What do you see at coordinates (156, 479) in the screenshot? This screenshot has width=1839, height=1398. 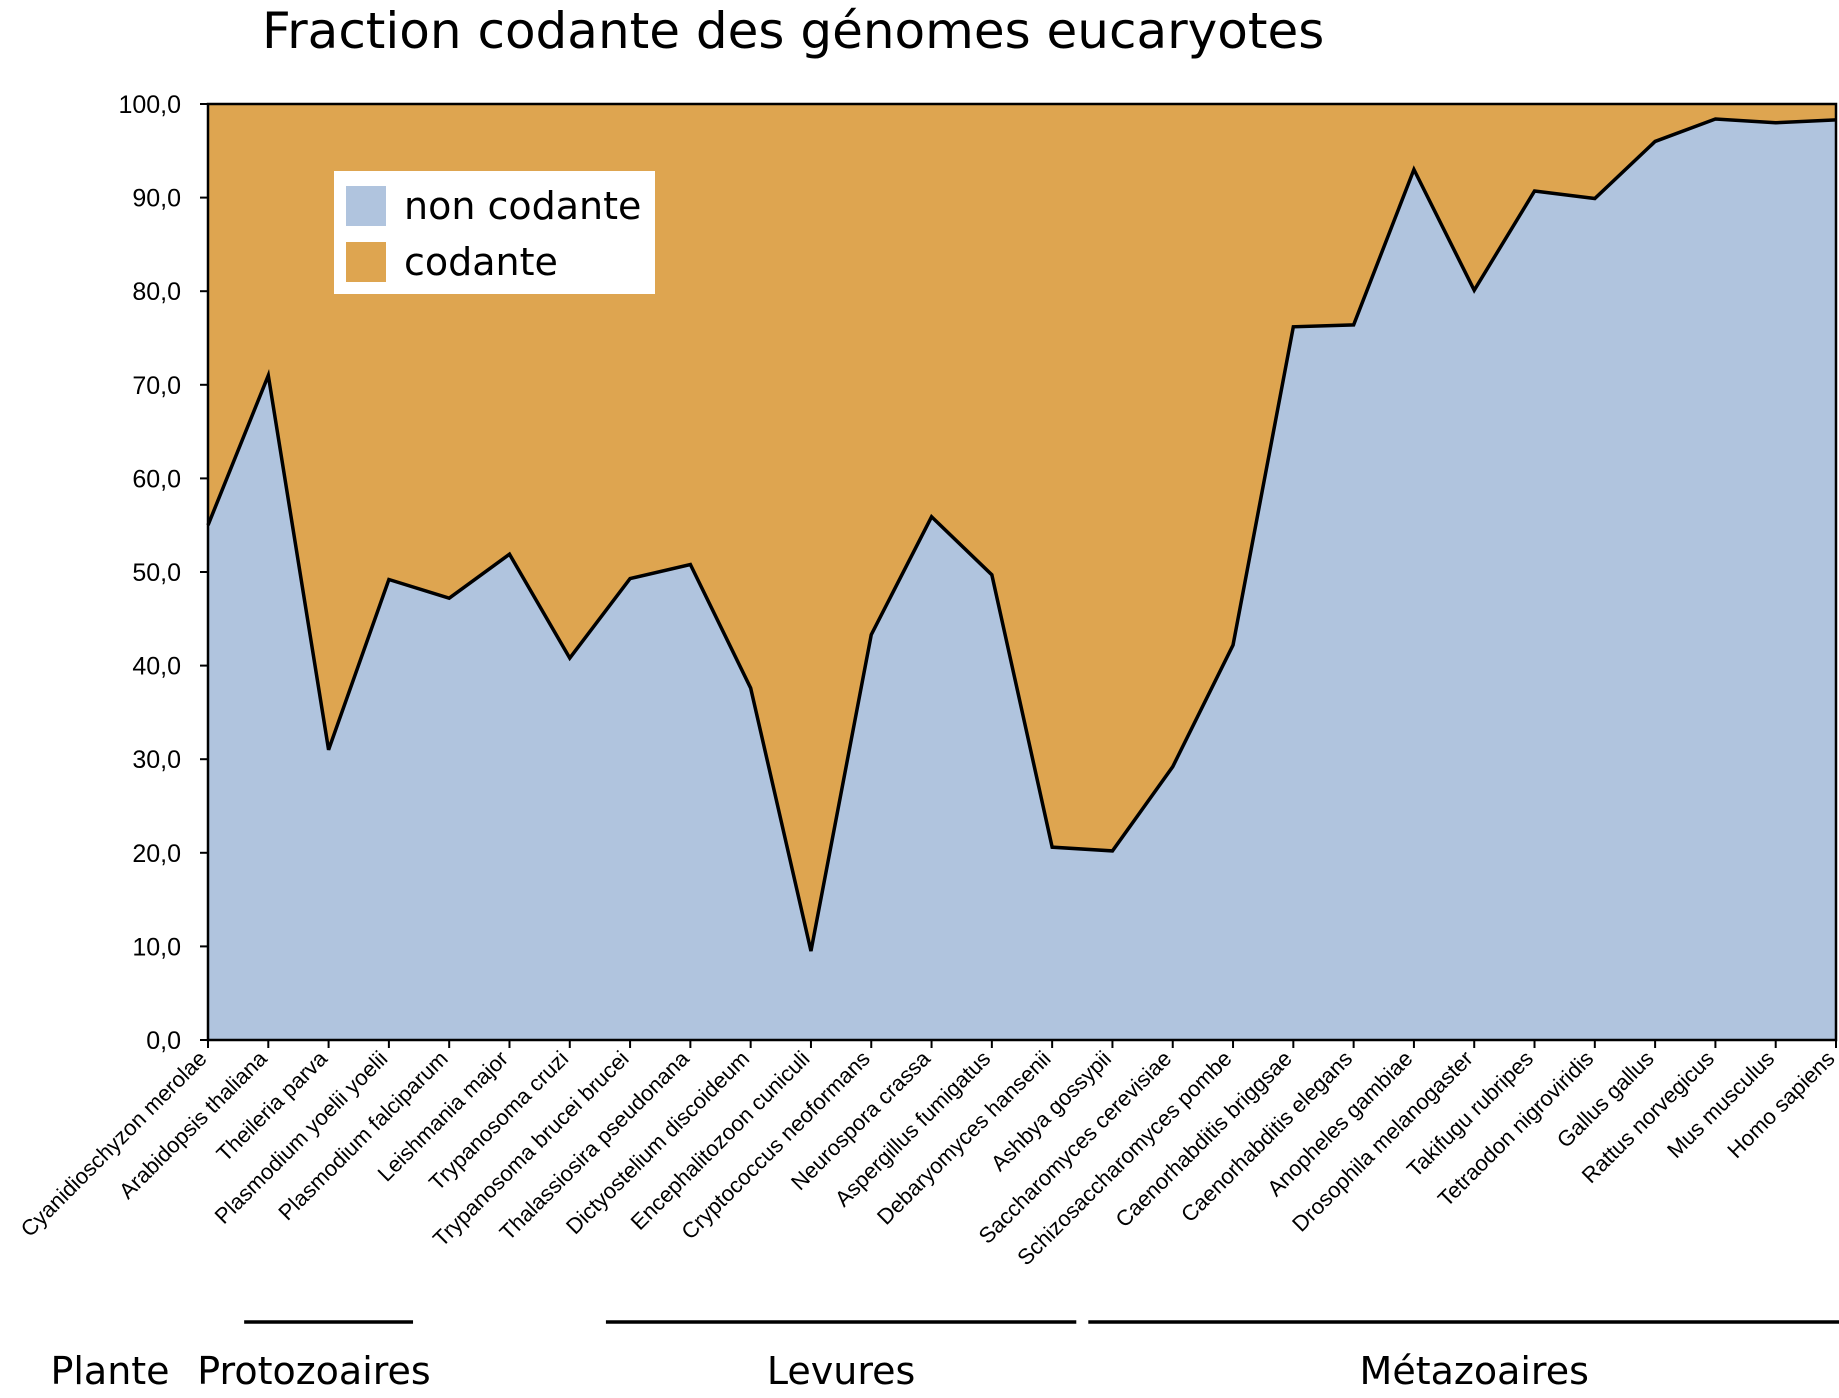 I see `y-tick-label: 60,0` at bounding box center [156, 479].